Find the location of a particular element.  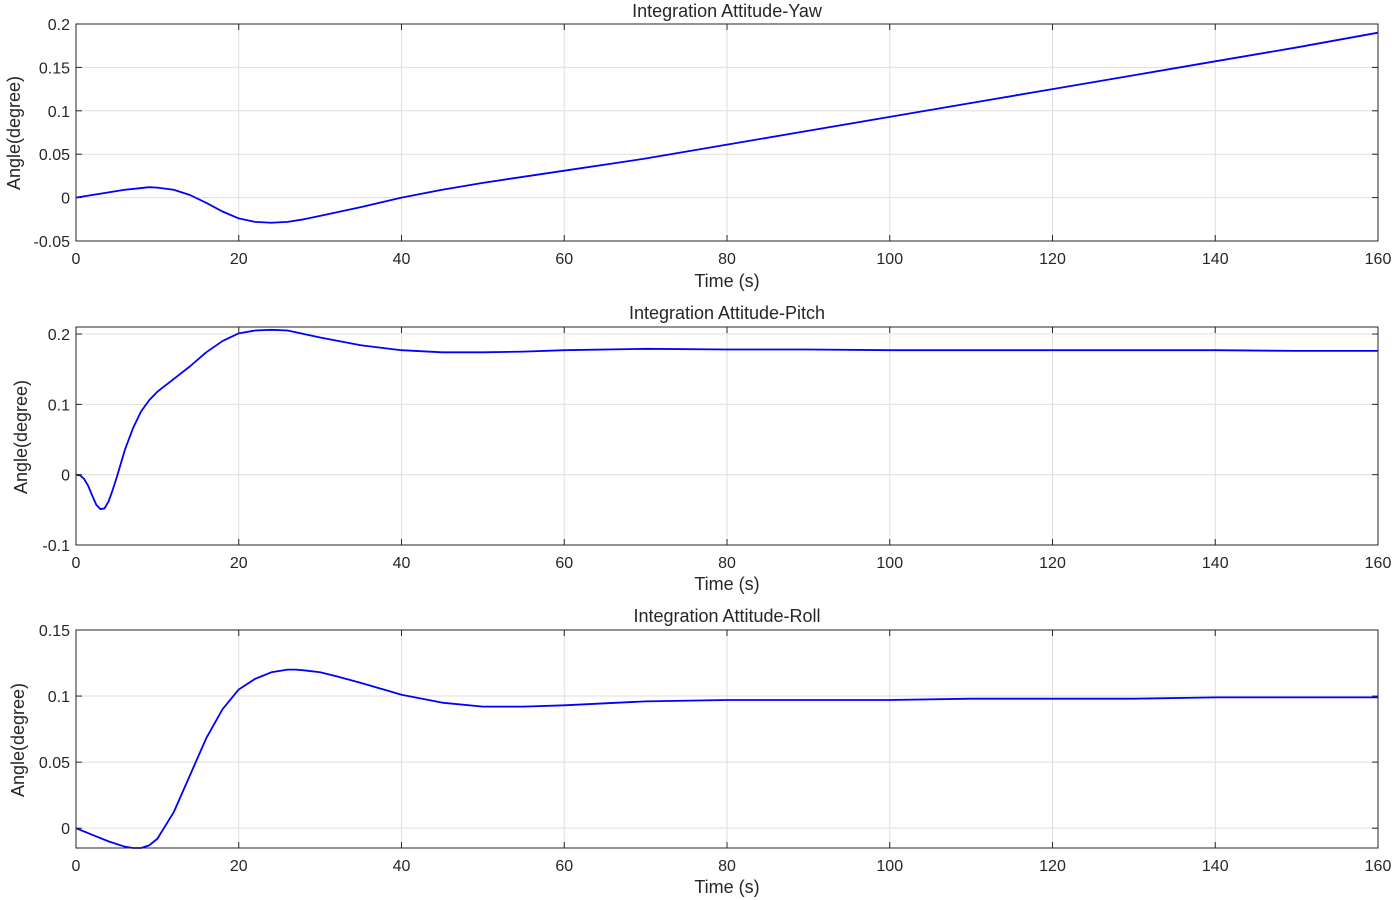

subplot-title: Integration Attitude-Yaw is located at coordinates (727, 11).